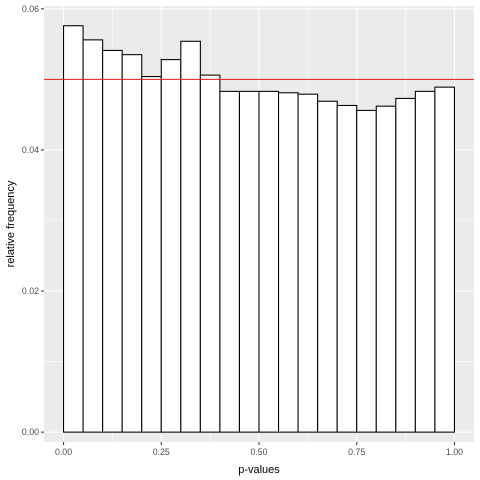  I want to click on x-tick-label: 0.25, so click(161, 452).